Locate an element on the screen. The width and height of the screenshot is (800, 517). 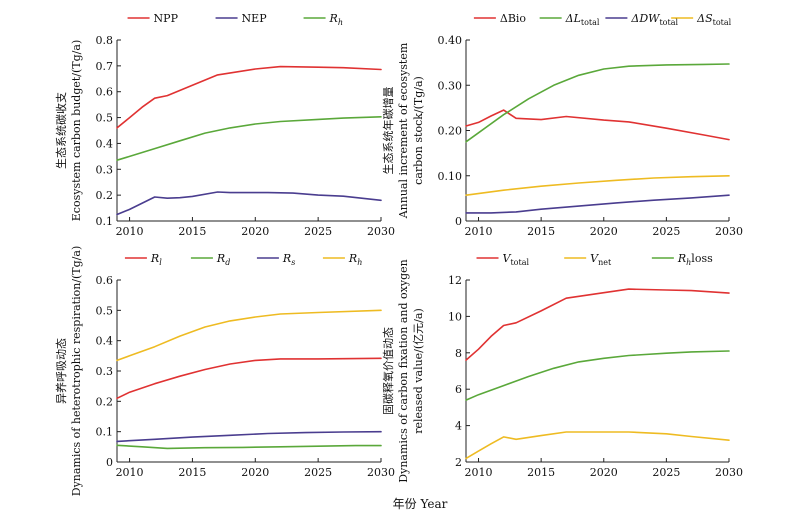
y-axis-label-line: Annual increment of ecosystem is located at coordinates (403, 130).